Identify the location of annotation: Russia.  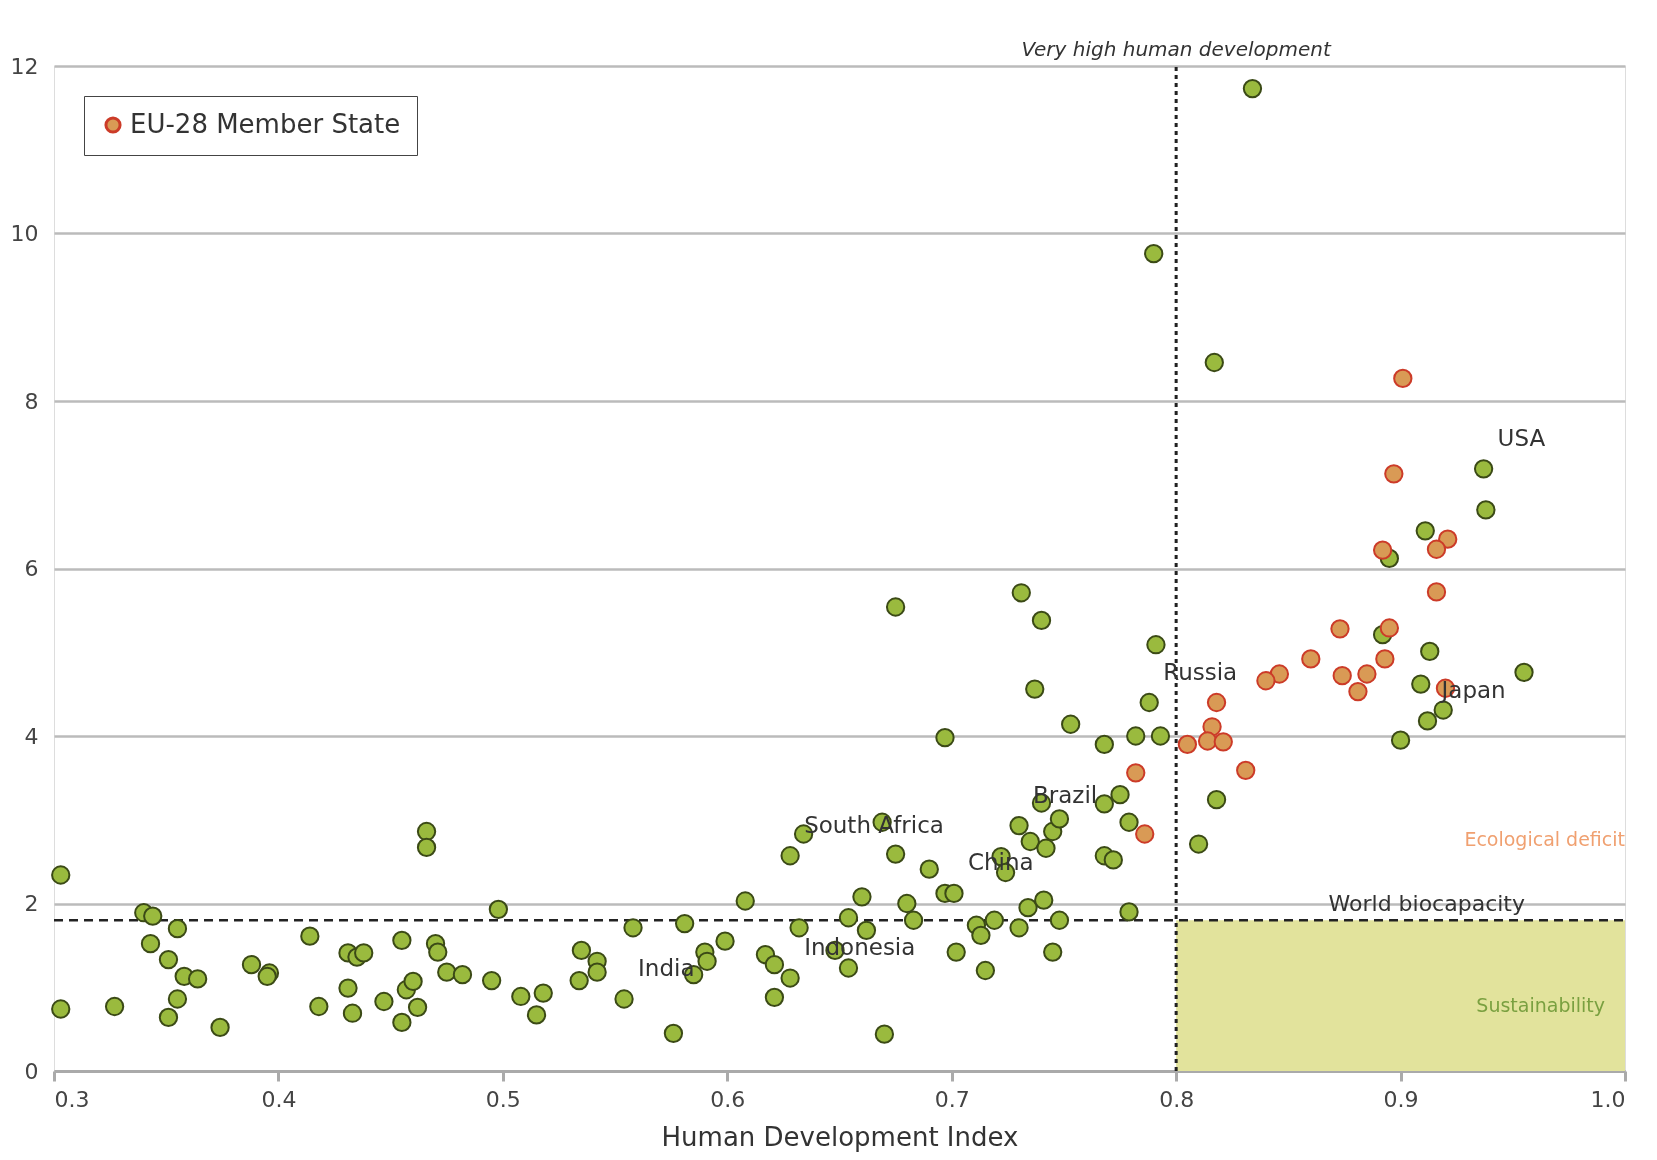
(1200, 671).